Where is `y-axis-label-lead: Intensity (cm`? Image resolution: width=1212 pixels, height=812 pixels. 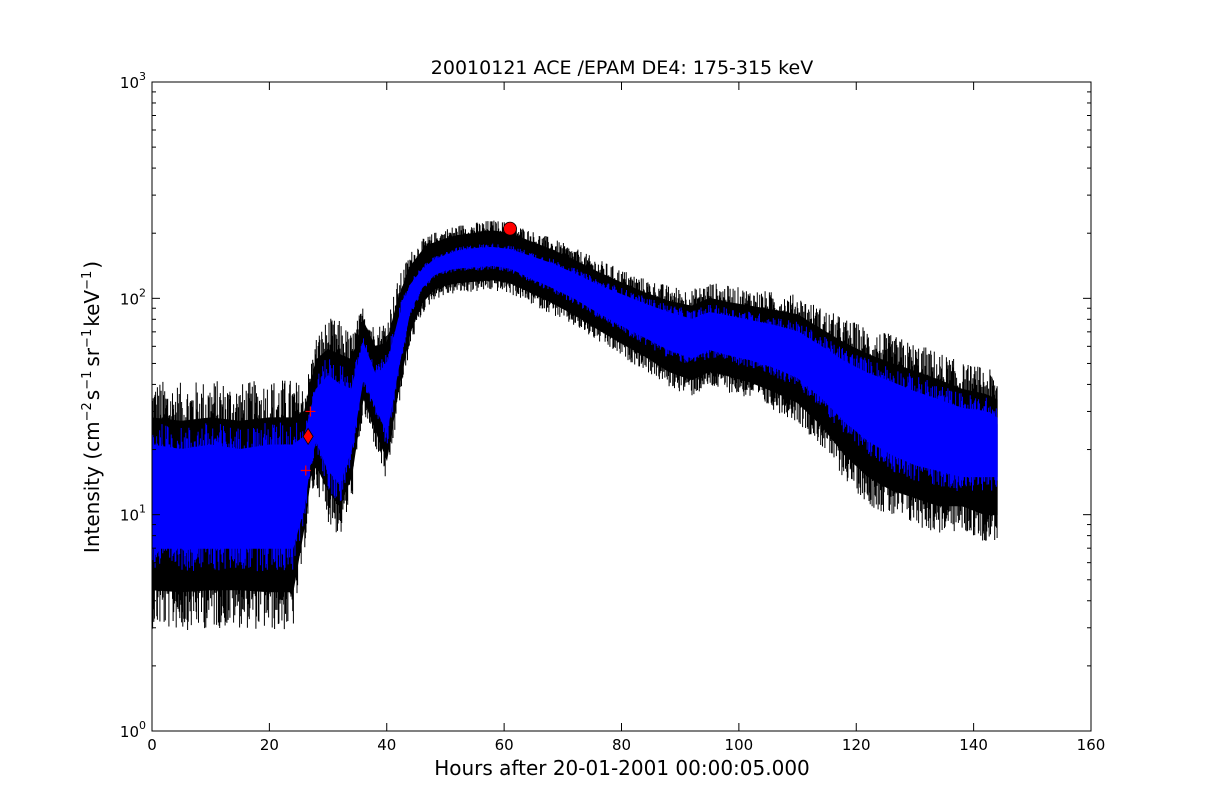
y-axis-label-lead: Intensity (cm is located at coordinates (92, 487).